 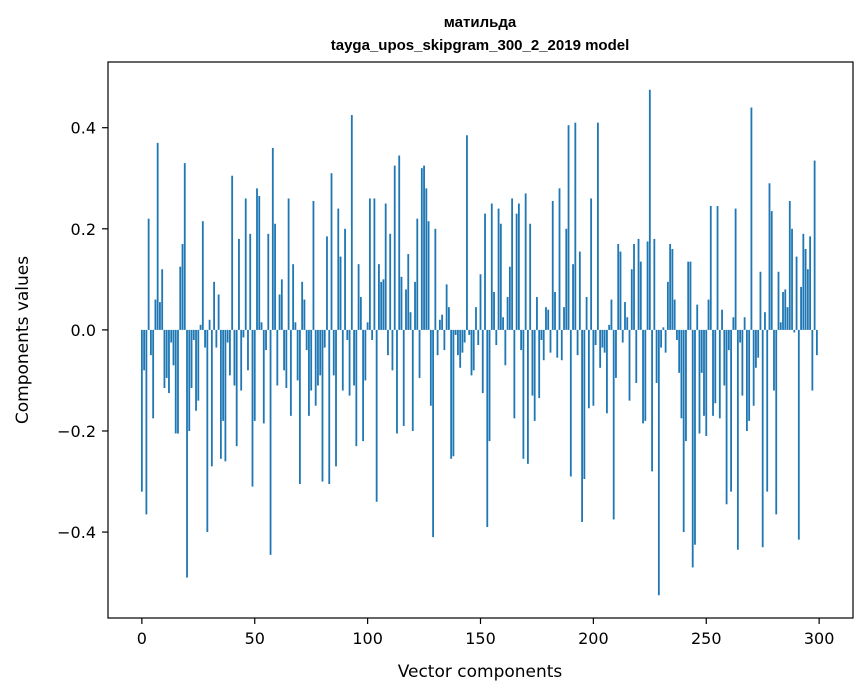 I want to click on y-tick-label: −0.4, so click(x=76, y=532).